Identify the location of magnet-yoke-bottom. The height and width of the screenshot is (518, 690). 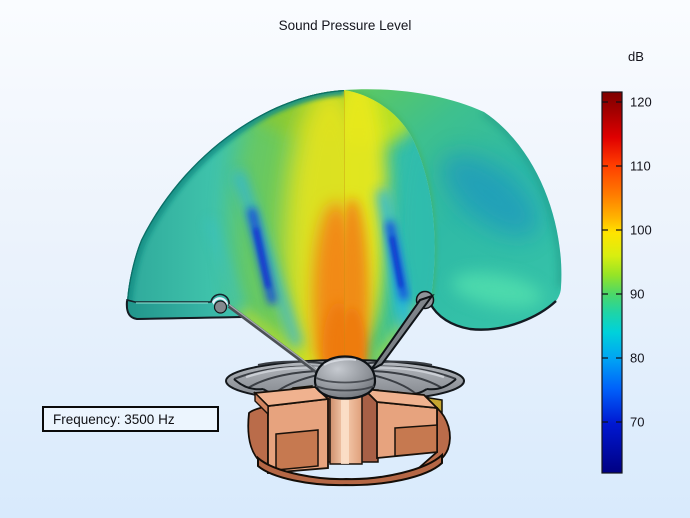
(350, 469).